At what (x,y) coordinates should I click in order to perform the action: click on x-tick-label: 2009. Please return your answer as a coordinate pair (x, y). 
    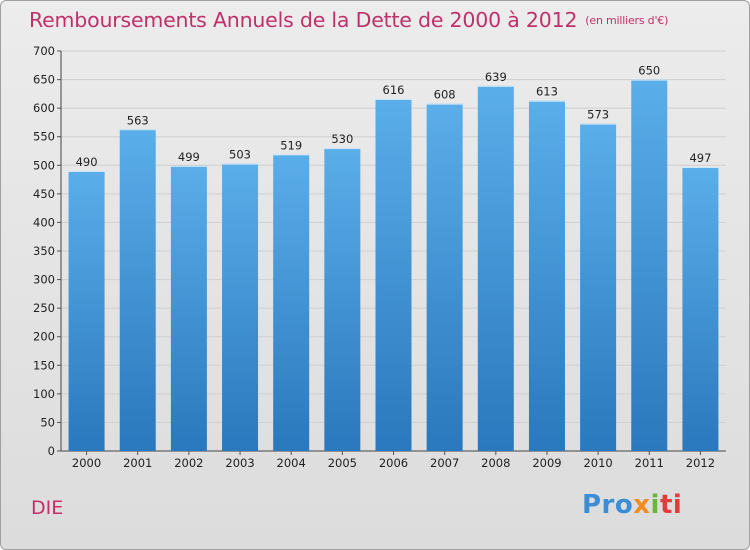
    Looking at the image, I should click on (546, 463).